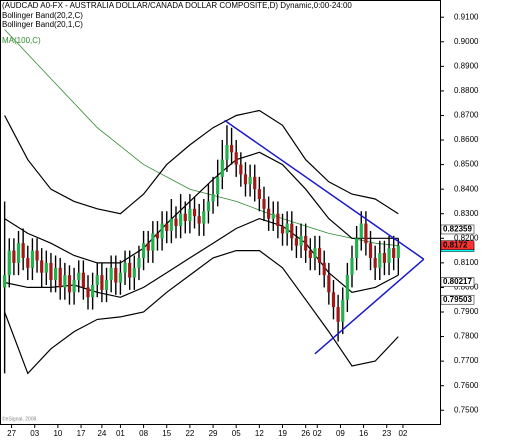 The width and height of the screenshot is (510, 441). What do you see at coordinates (466, 16) in the screenshot?
I see `y-tick-label: 0.9100` at bounding box center [466, 16].